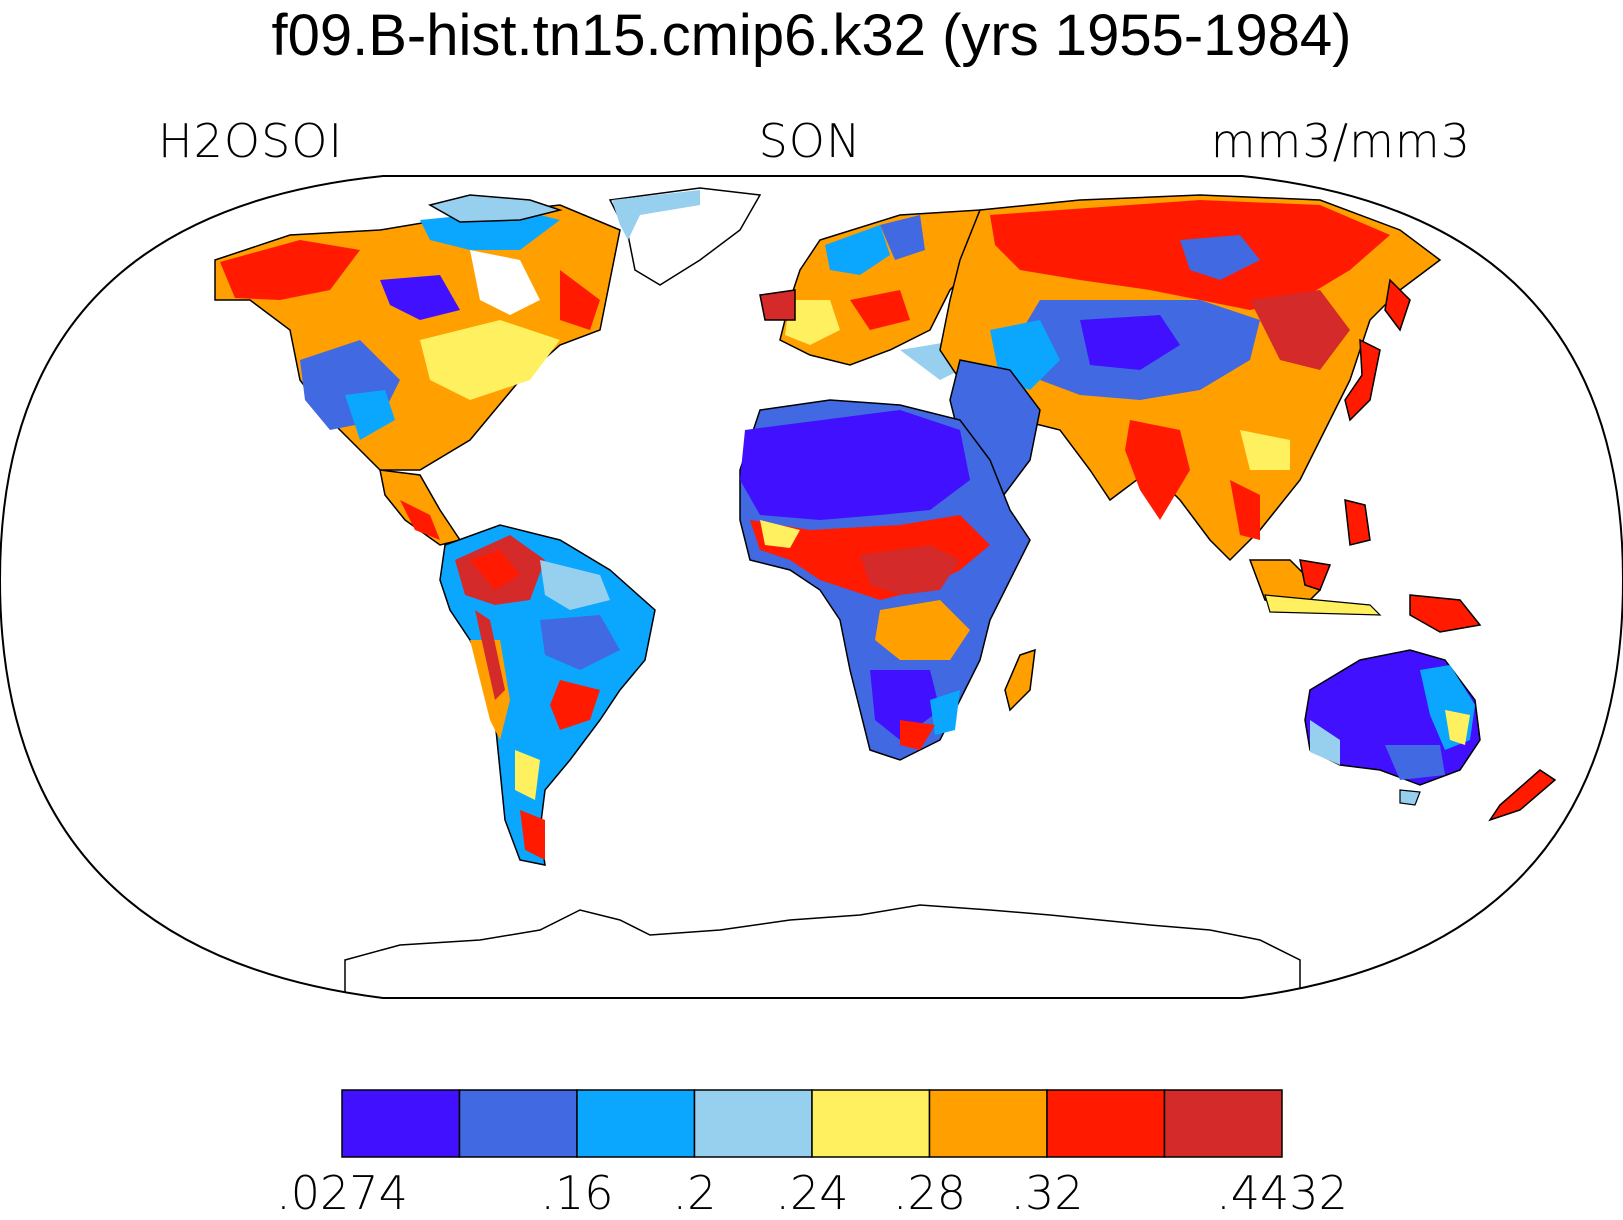 The image size is (1623, 1220). What do you see at coordinates (1047, 1193) in the screenshot?
I see `colorbar-tick-label: .32` at bounding box center [1047, 1193].